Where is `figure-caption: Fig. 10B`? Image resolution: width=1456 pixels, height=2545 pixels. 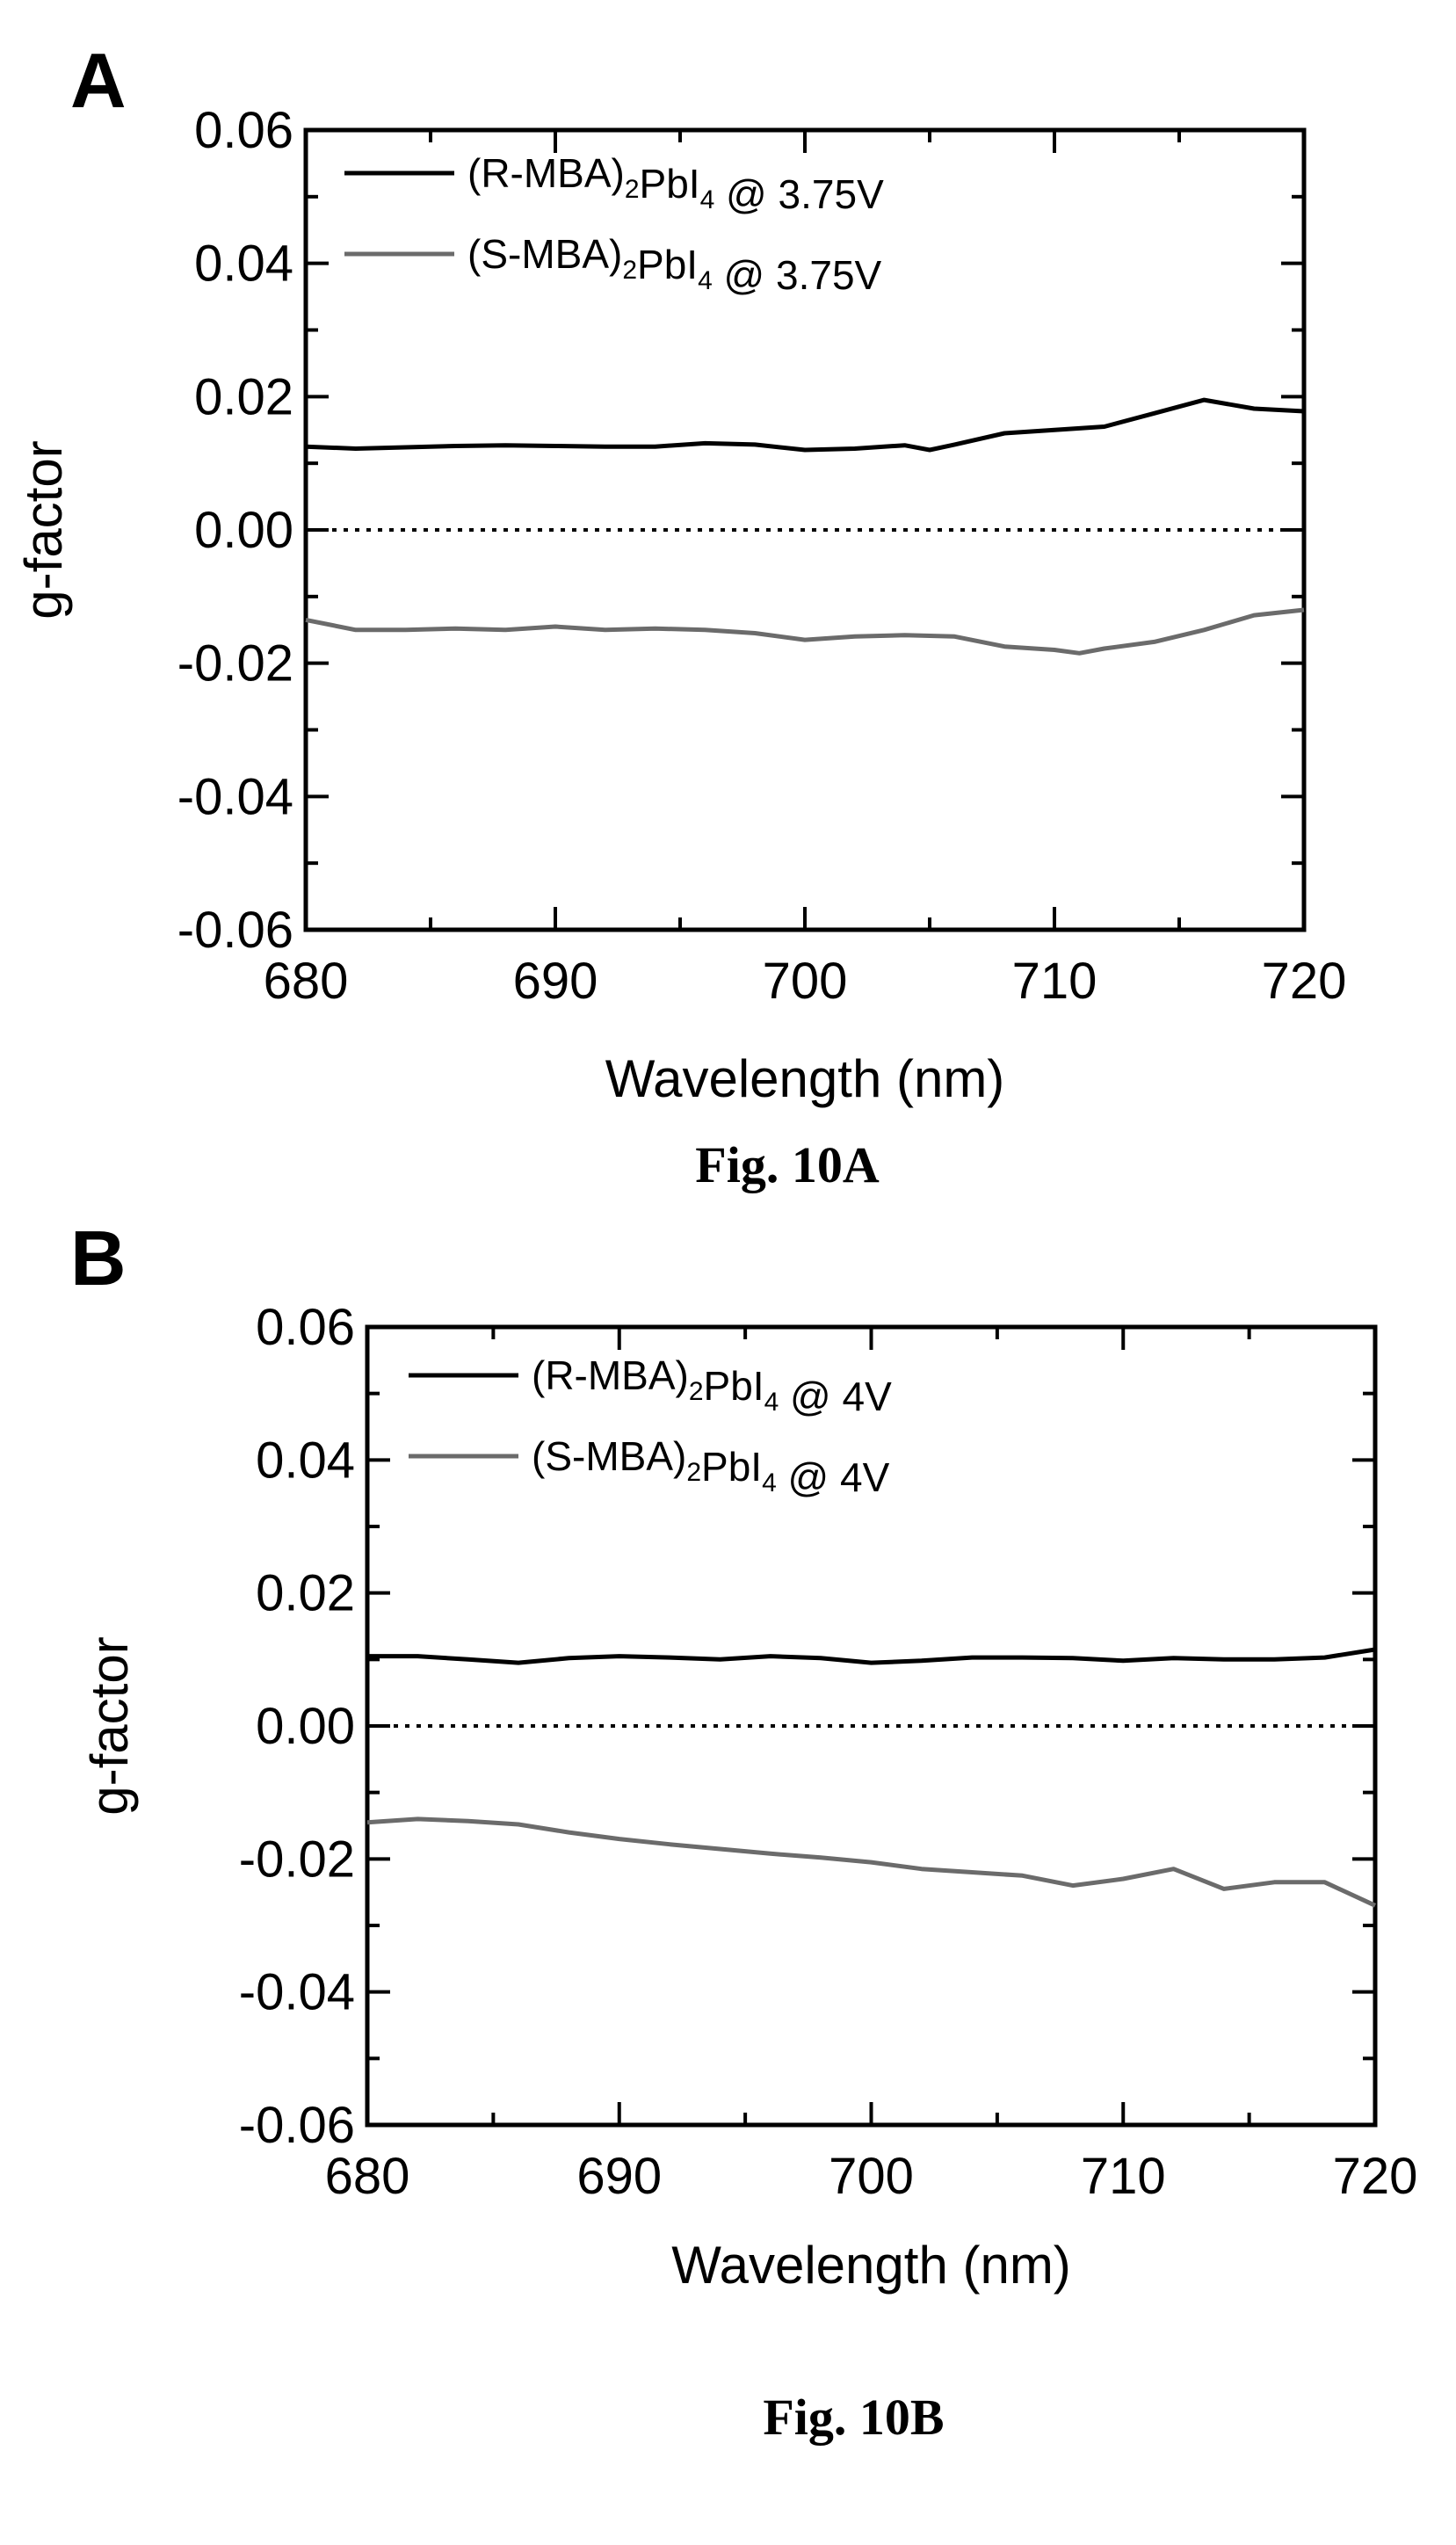
figure-caption: Fig. 10B is located at coordinates (853, 2417).